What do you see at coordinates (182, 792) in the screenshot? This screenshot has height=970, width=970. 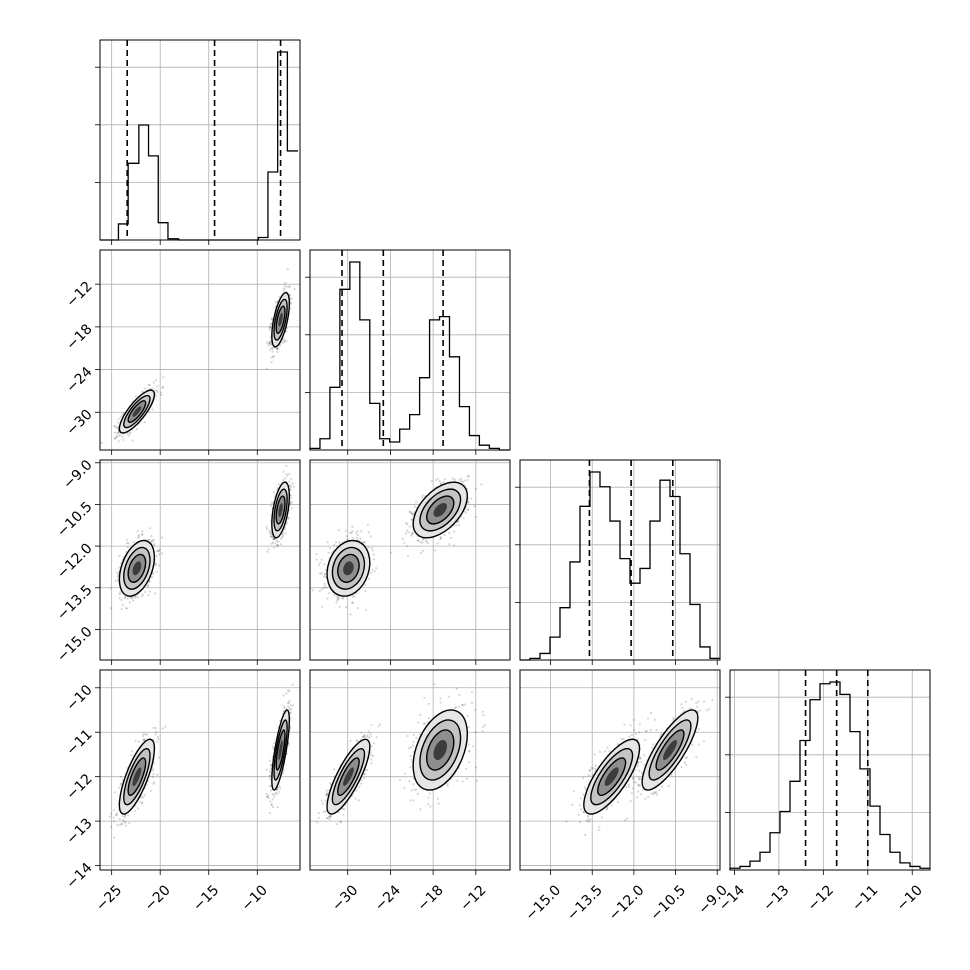 I see `panel-3-0: −14−13−12−11−10−25 −20 −15 −10` at bounding box center [182, 792].